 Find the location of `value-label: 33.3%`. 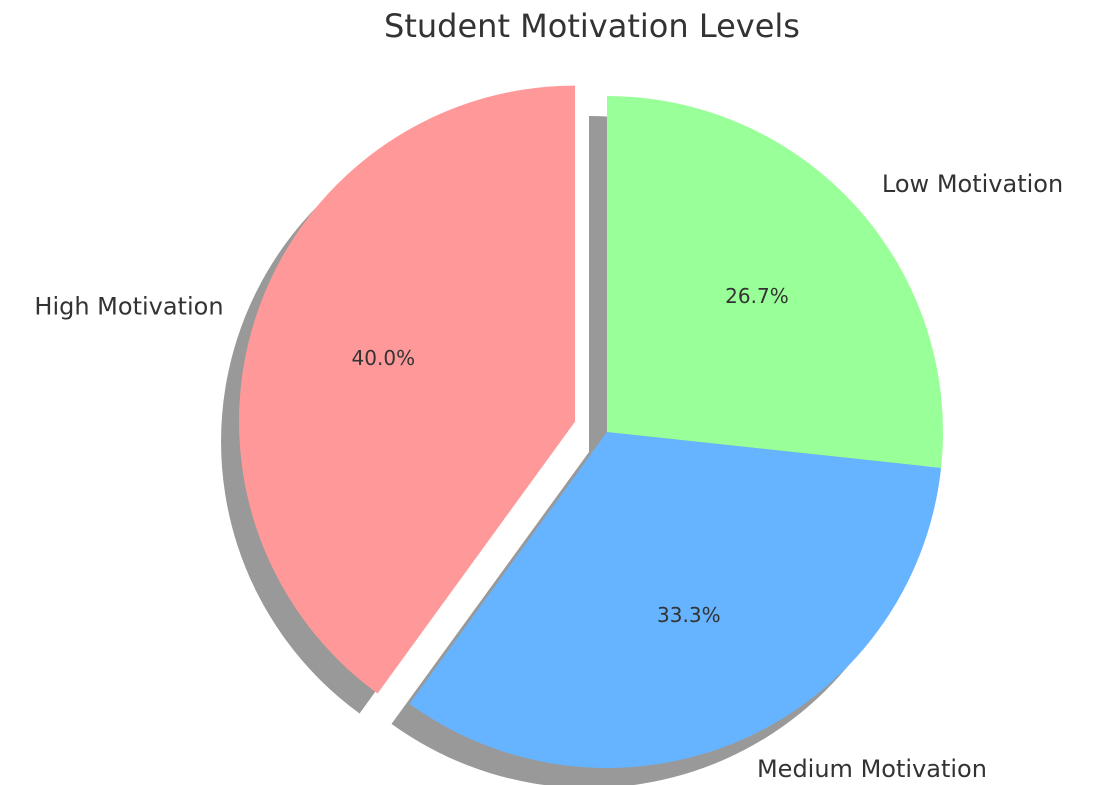

value-label: 33.3% is located at coordinates (689, 615).